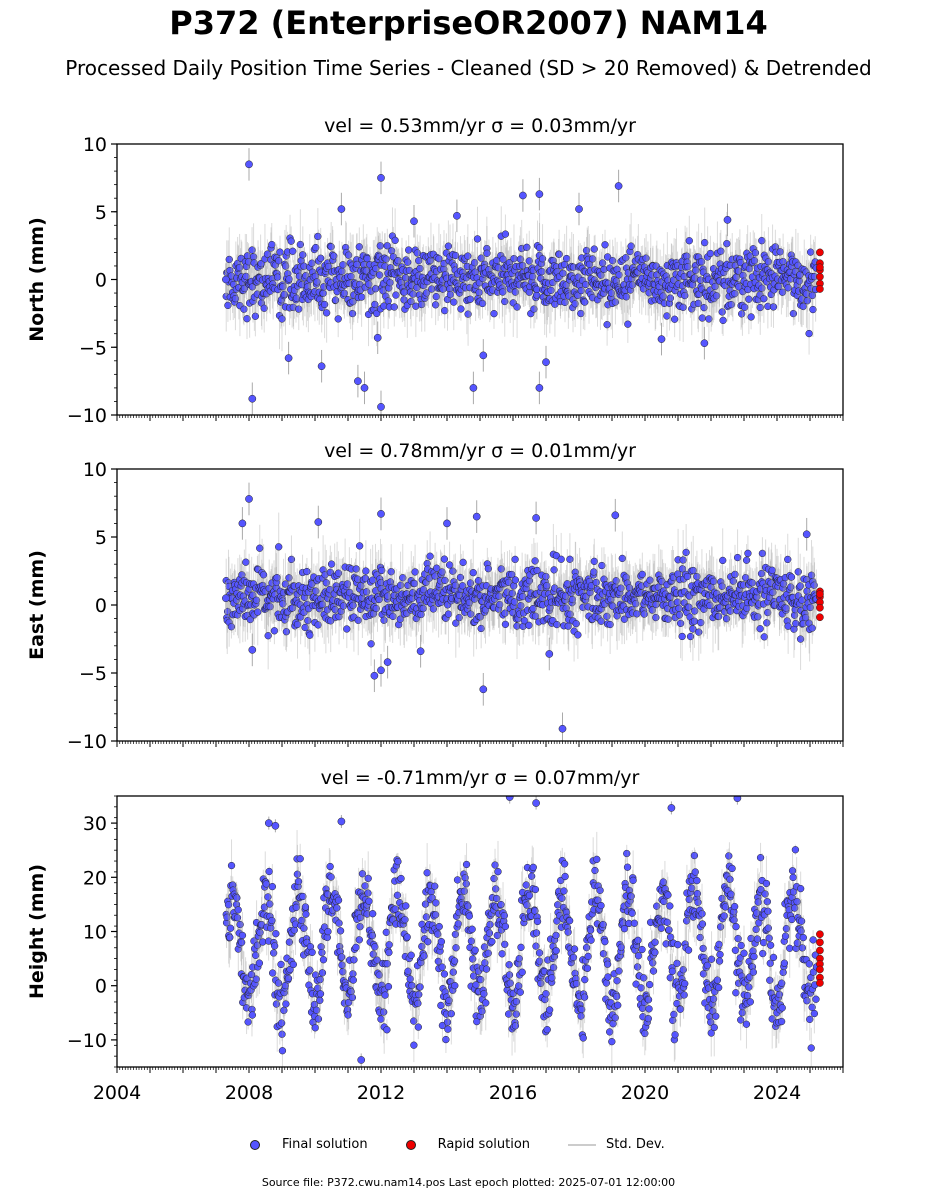 Image resolution: width=937 pixels, height=1200 pixels. Describe the element at coordinates (820, 267) in the screenshot. I see `rapid-solution-point` at that location.